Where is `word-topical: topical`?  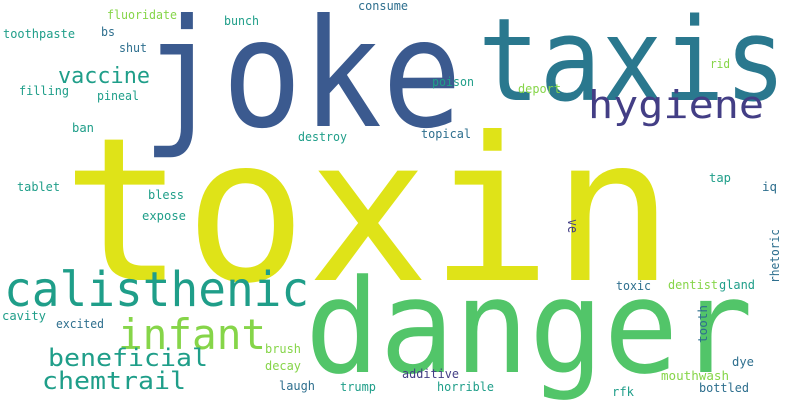
word-topical: topical is located at coordinates (446, 134).